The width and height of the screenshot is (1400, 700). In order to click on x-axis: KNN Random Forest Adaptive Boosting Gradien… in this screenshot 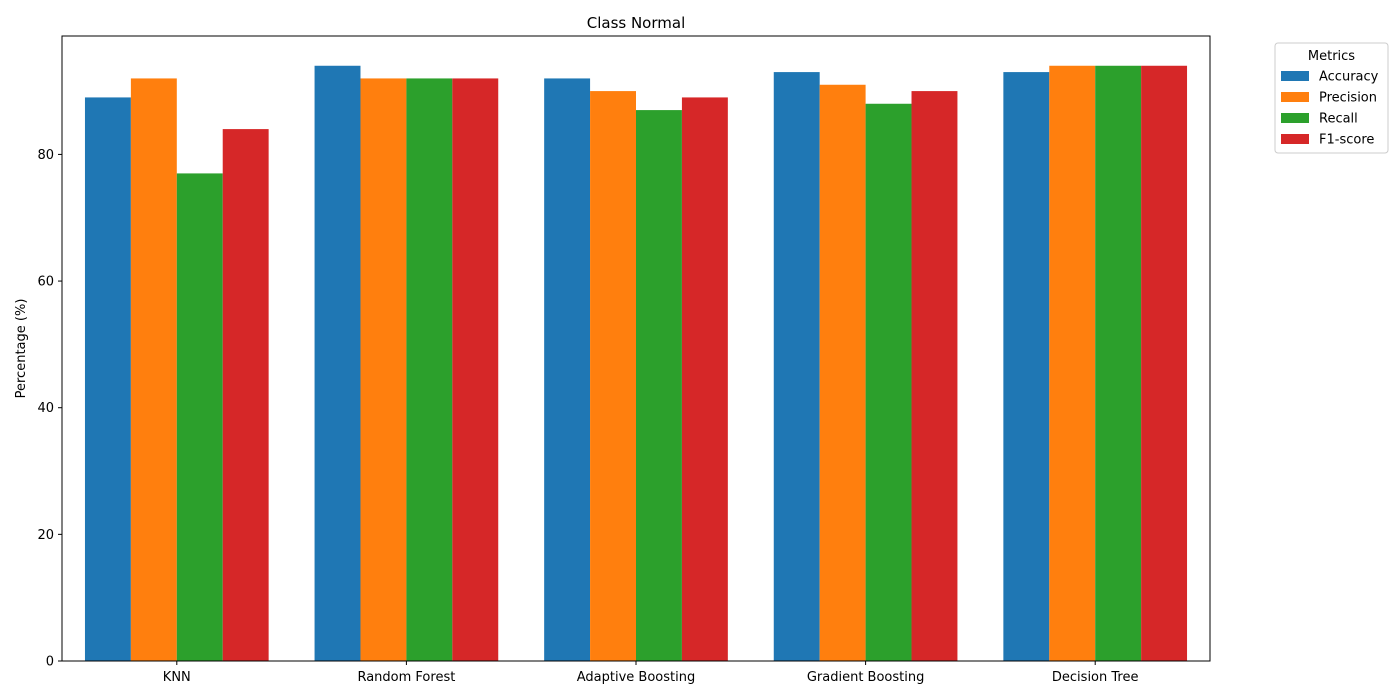, I will do `click(651, 673)`.